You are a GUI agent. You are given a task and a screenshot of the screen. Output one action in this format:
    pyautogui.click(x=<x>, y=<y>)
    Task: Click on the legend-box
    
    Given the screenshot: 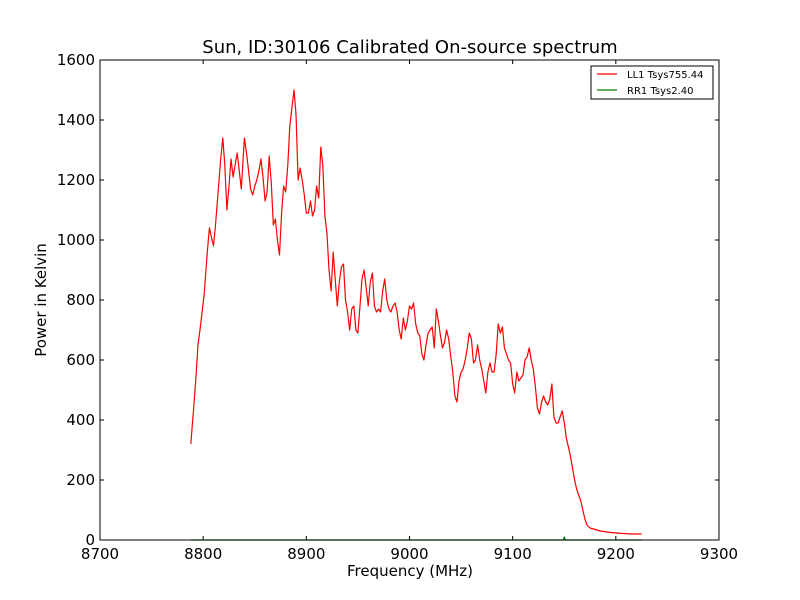 What is the action you would take?
    pyautogui.click(x=652, y=82)
    